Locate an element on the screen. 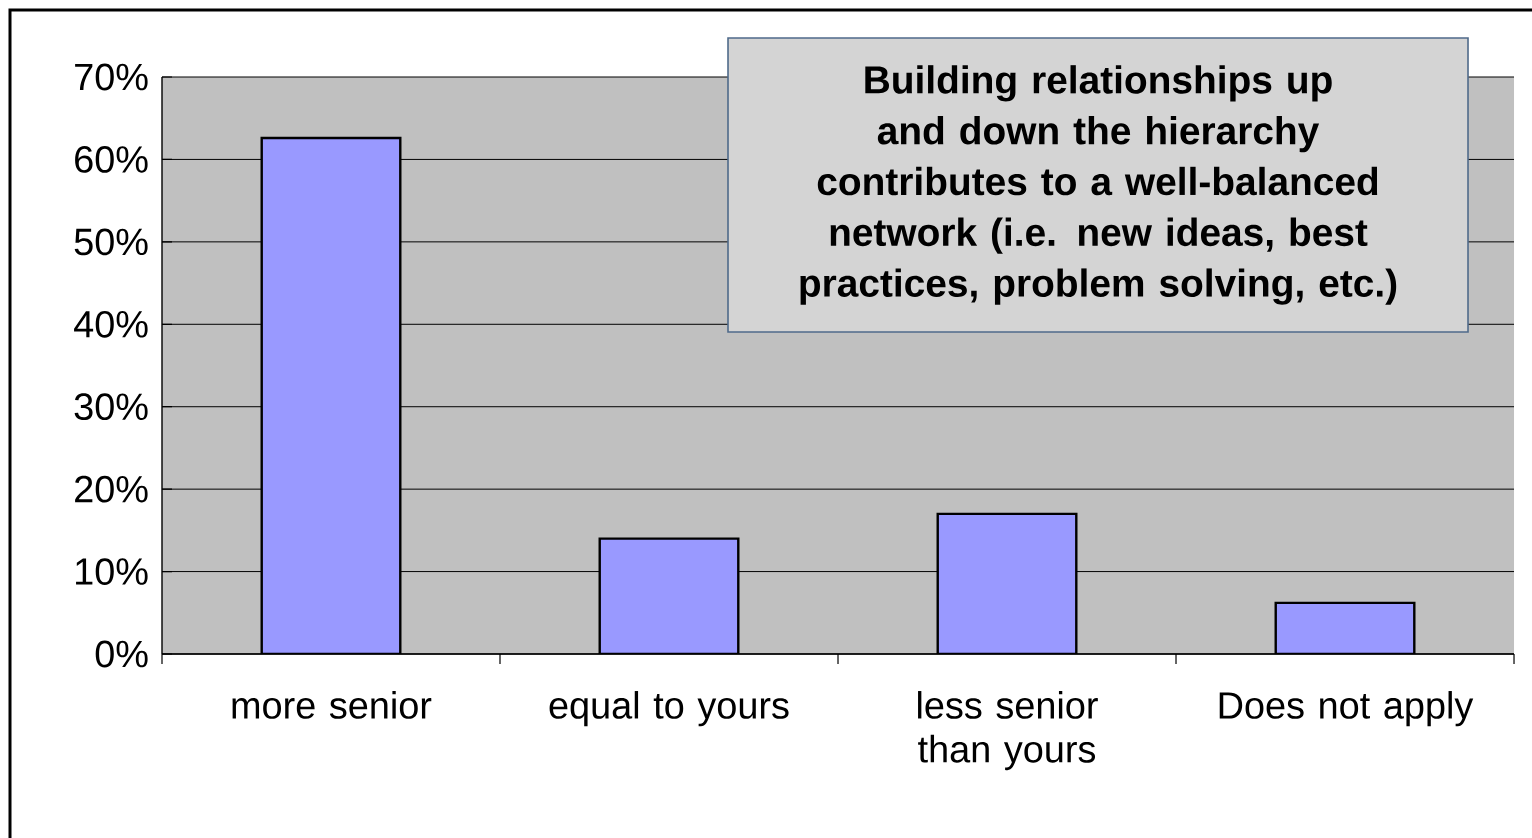  y-tick-label: 0% is located at coordinates (121, 654).